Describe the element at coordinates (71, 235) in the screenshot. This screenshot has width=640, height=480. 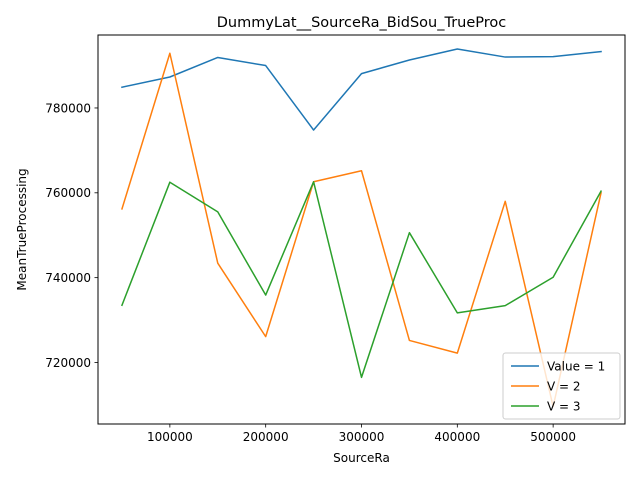
I see `y-axis: 720000 740000 760000 780000` at that location.